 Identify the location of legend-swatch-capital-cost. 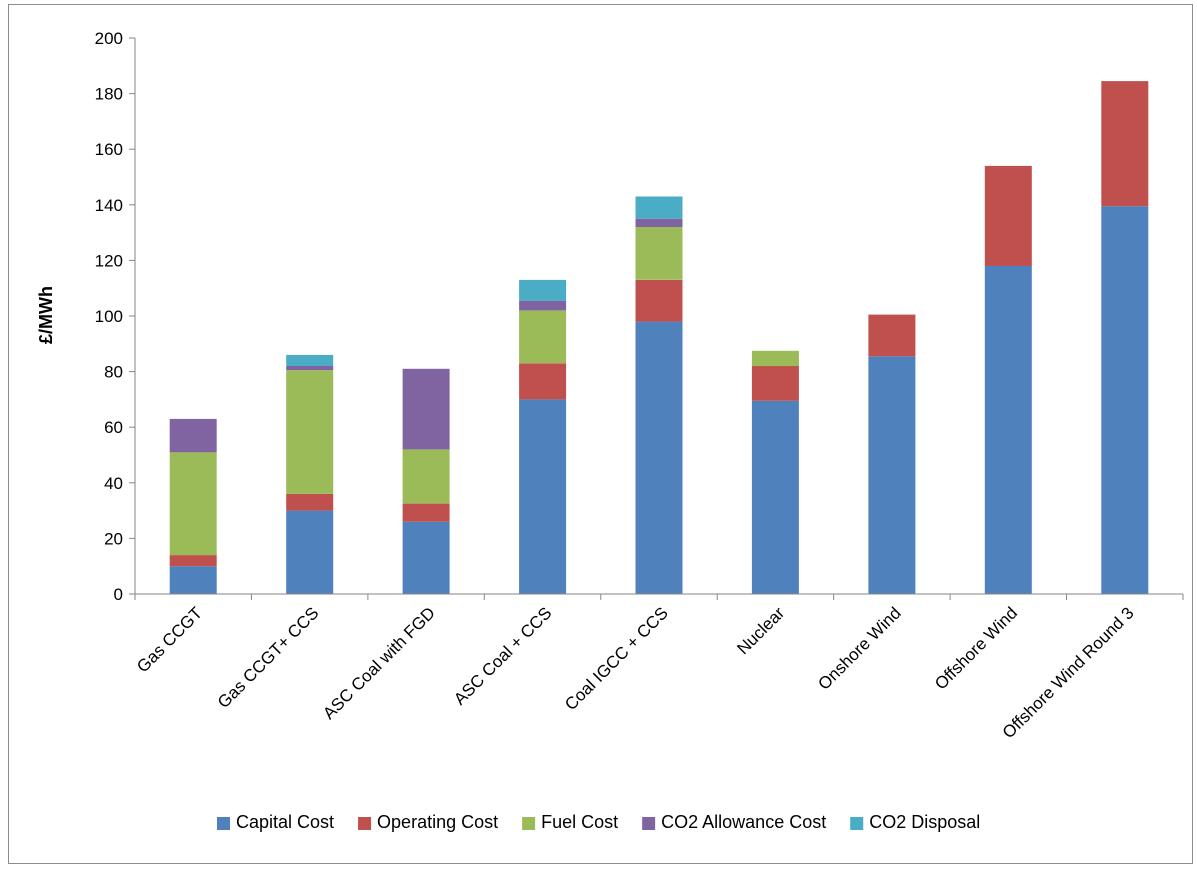
(223, 823).